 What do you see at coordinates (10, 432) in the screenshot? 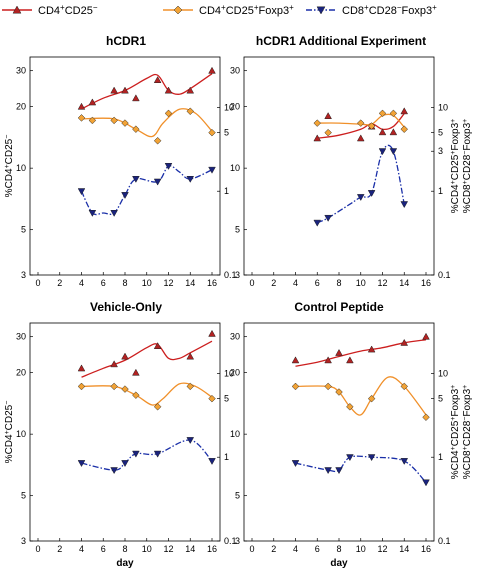
I see `y-axis-title-left-bottom: %CD4+CD25−` at bounding box center [10, 432].